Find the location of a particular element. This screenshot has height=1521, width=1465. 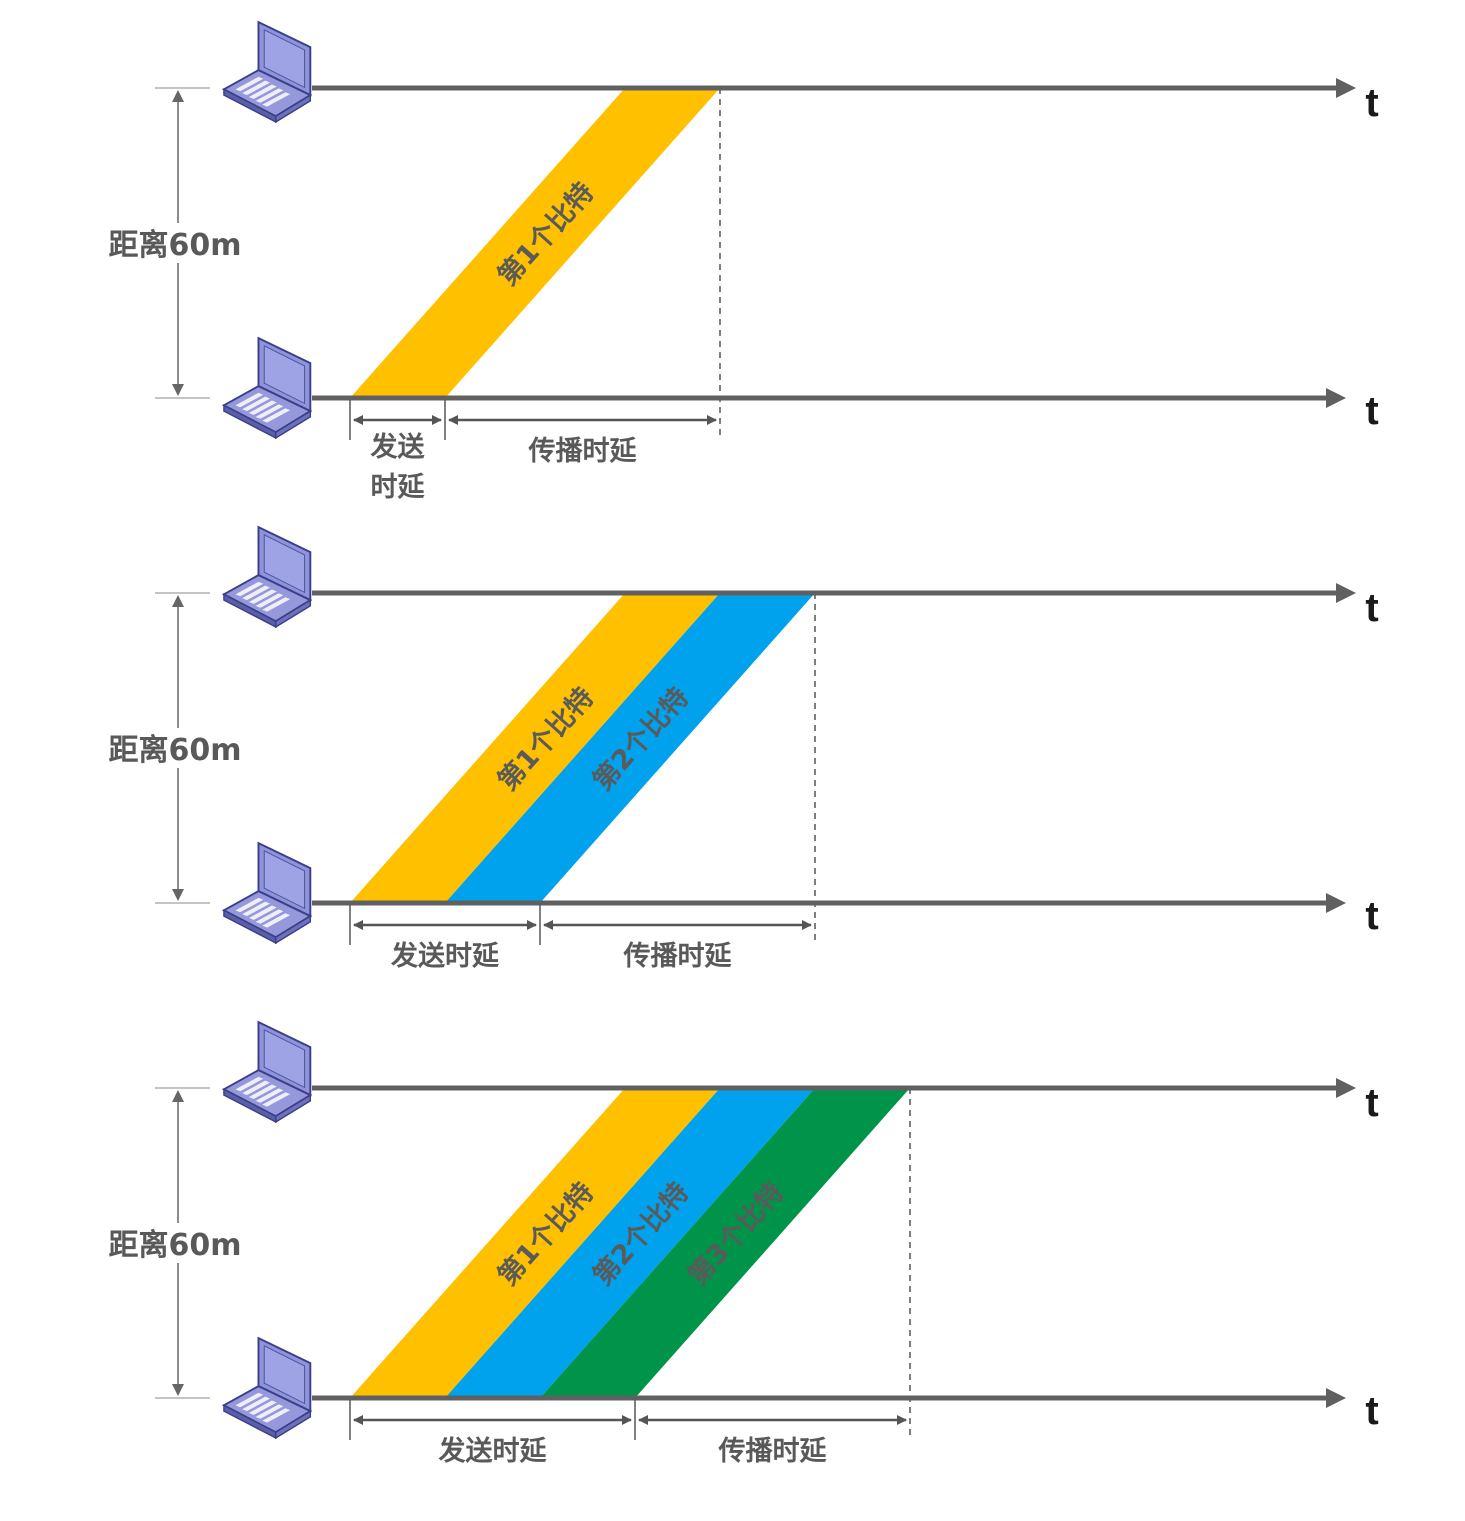

bit-3-band is located at coordinates (725, 1243).